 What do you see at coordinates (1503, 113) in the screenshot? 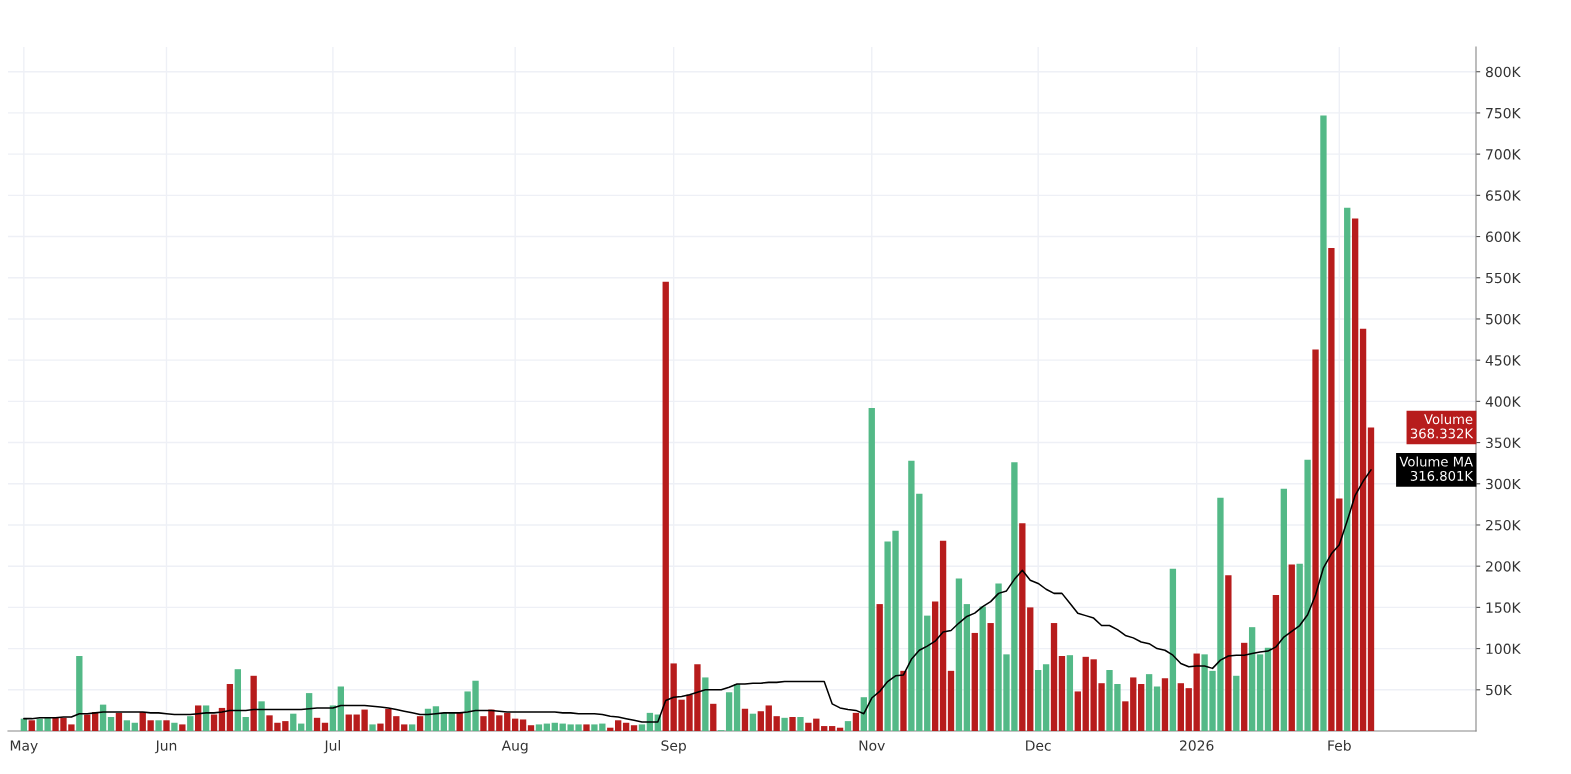
I see `y-tick-label: 750K` at bounding box center [1503, 113].